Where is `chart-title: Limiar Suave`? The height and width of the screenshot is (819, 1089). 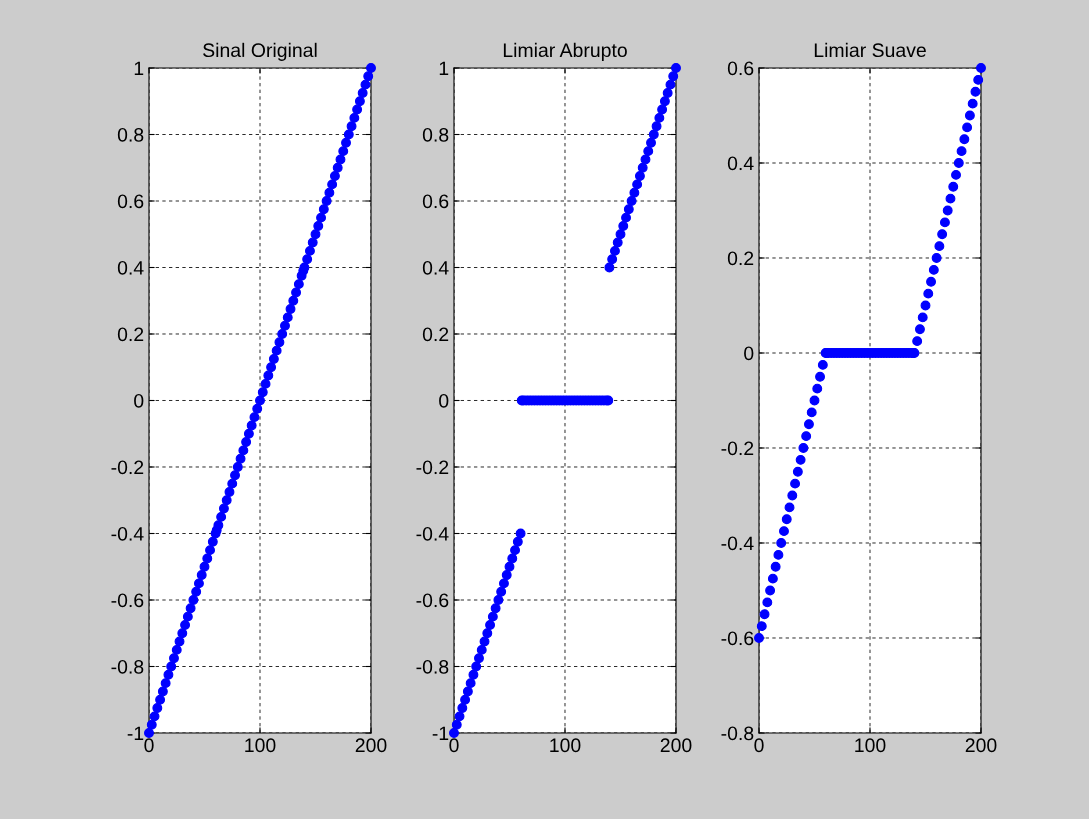
chart-title: Limiar Suave is located at coordinates (870, 50).